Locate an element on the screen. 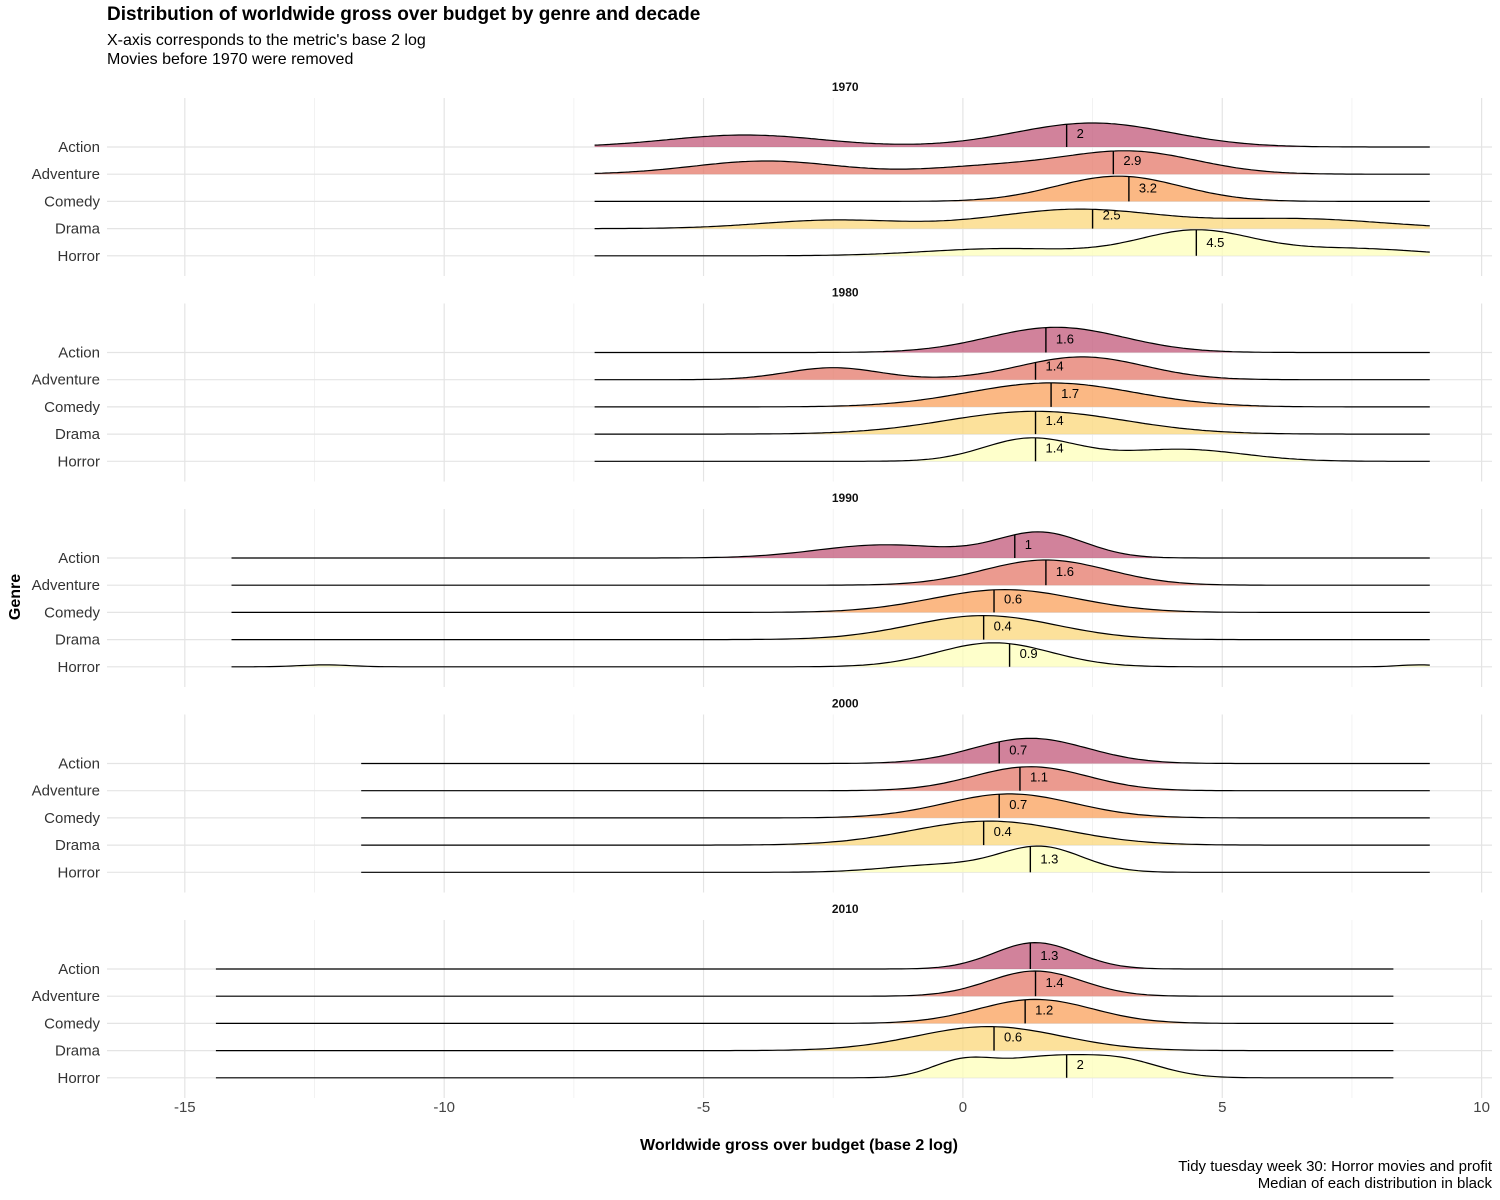 This screenshot has width=1500, height=1200. ridge-1990-action: 1 is located at coordinates (830, 545).